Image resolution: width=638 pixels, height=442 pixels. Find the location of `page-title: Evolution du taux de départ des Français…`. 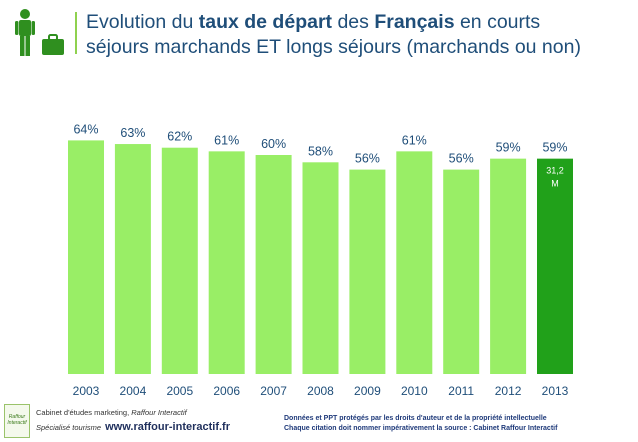

page-title: Evolution du taux de départ des Français… is located at coordinates (356, 35).